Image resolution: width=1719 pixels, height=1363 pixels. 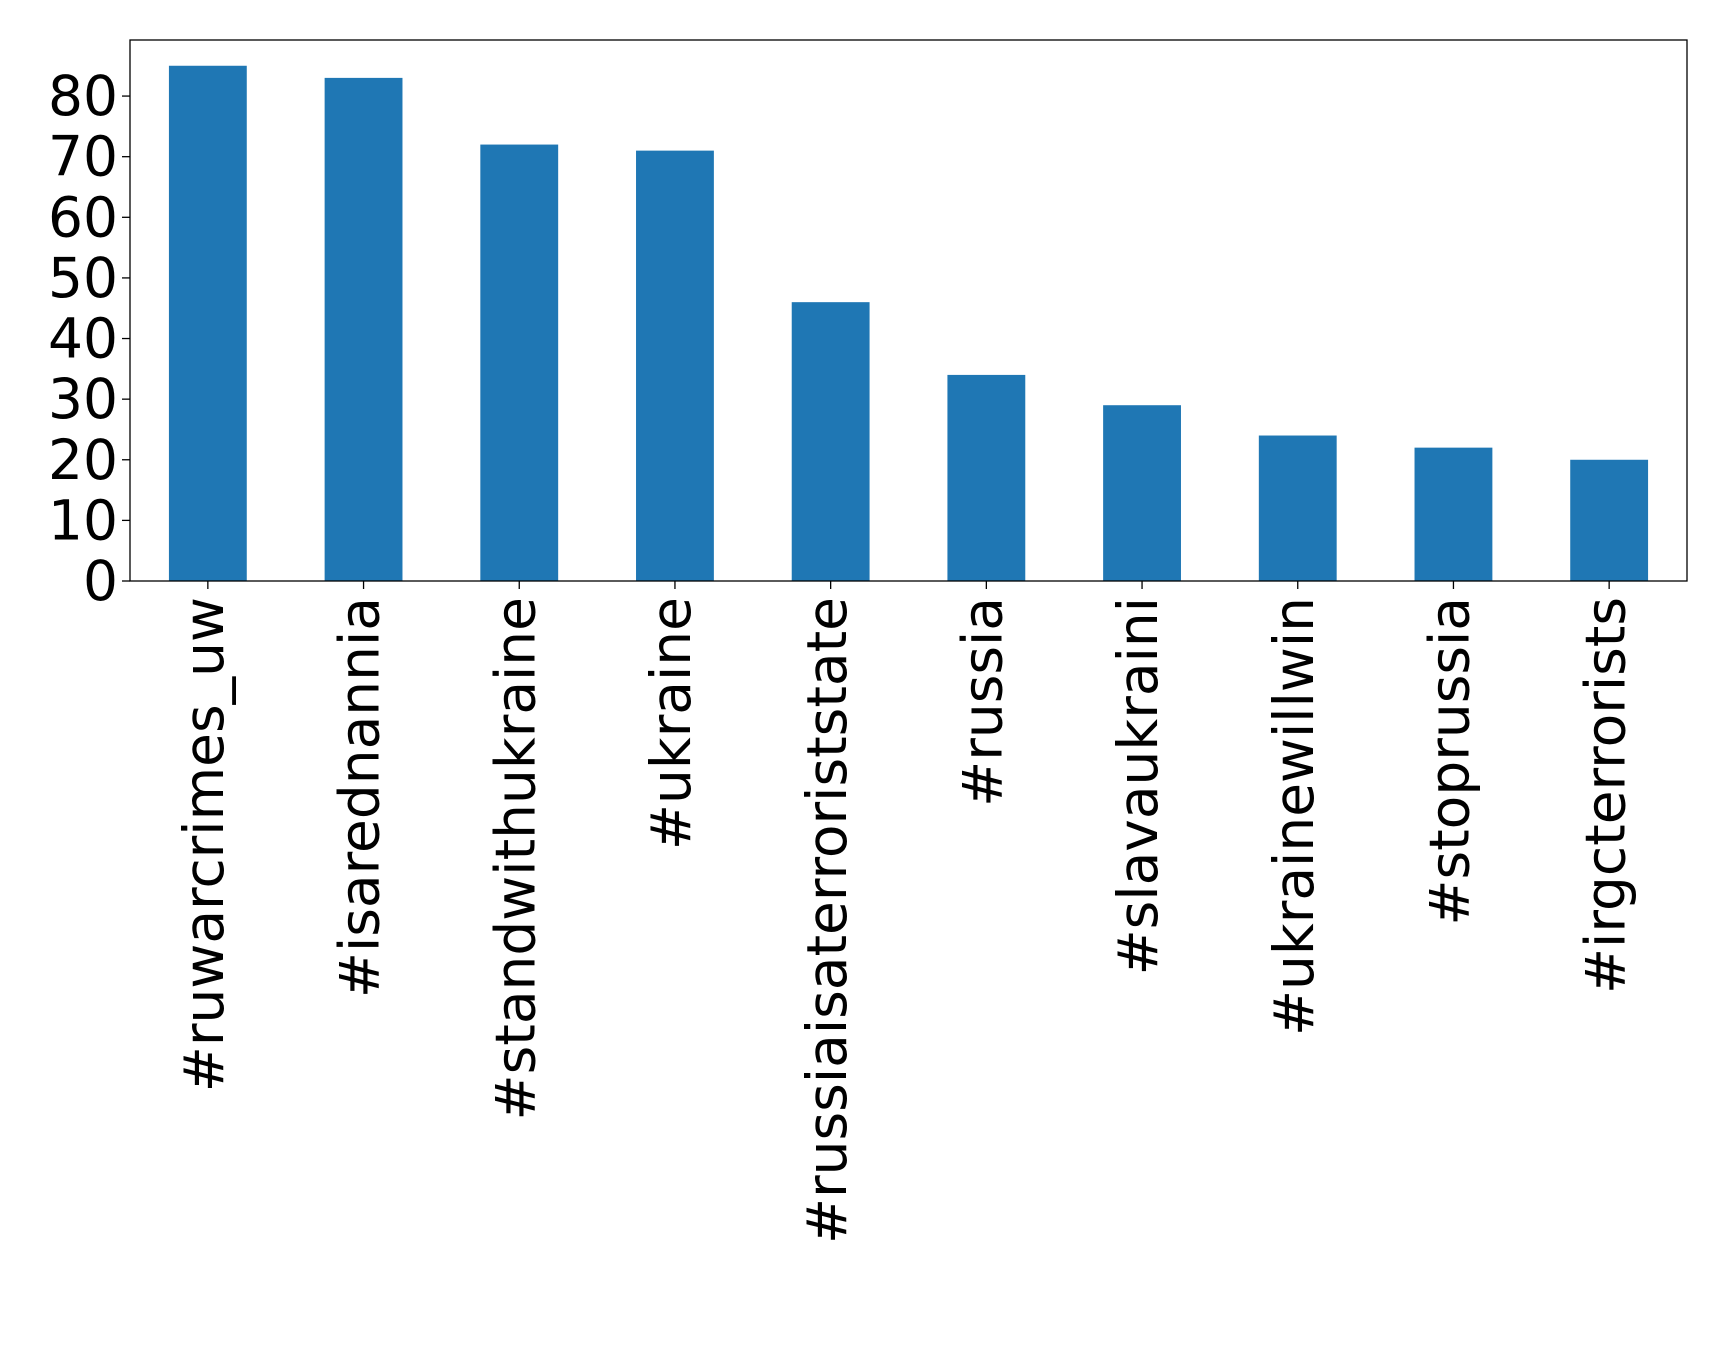 What do you see at coordinates (204, 844) in the screenshot?
I see `x-tick-label: #ruwarcrimes_uw` at bounding box center [204, 844].